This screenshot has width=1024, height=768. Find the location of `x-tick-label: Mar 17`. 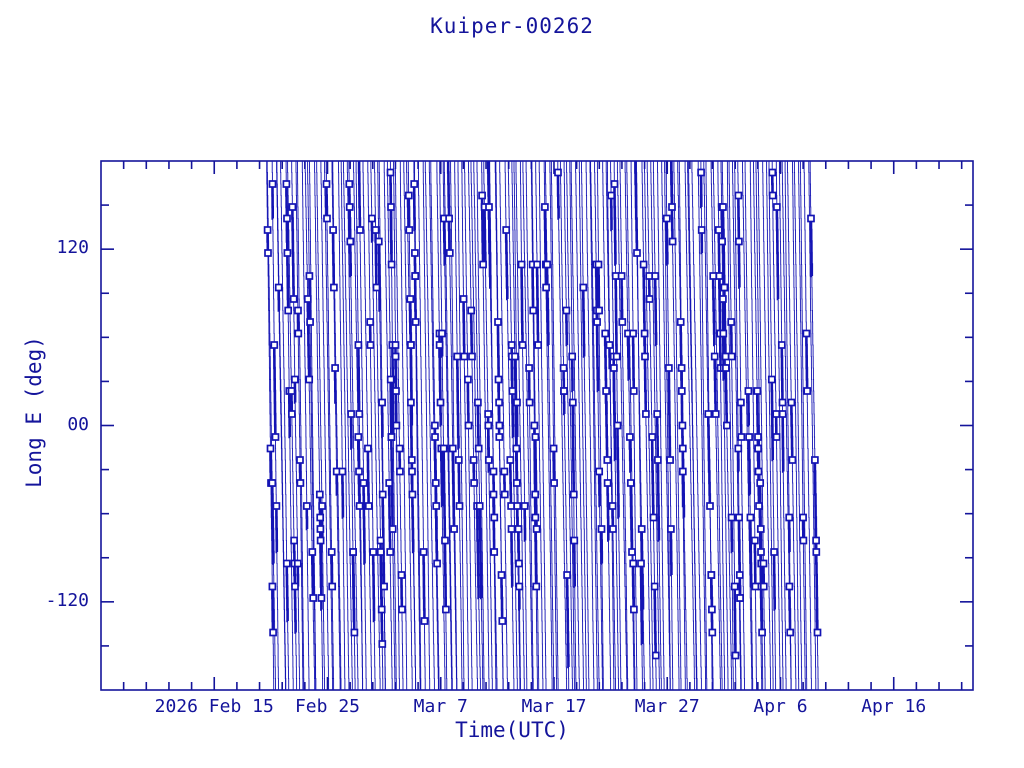

x-tick-label: Mar 17 is located at coordinates (554, 706).